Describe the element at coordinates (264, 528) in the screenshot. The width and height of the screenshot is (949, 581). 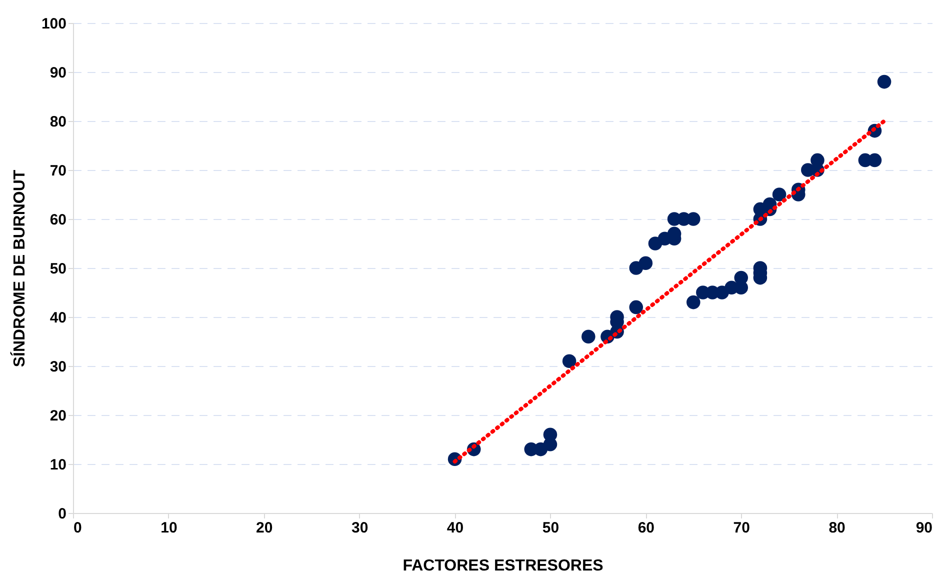
I see `x-tick-label: 20` at that location.